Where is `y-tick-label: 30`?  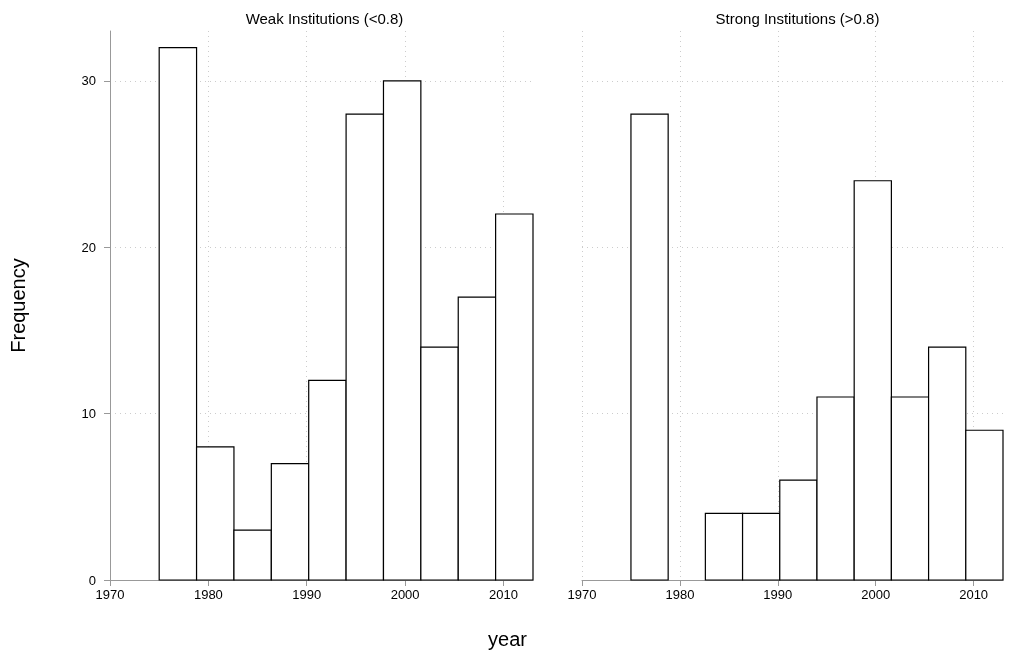
y-tick-label: 30 is located at coordinates (88, 81).